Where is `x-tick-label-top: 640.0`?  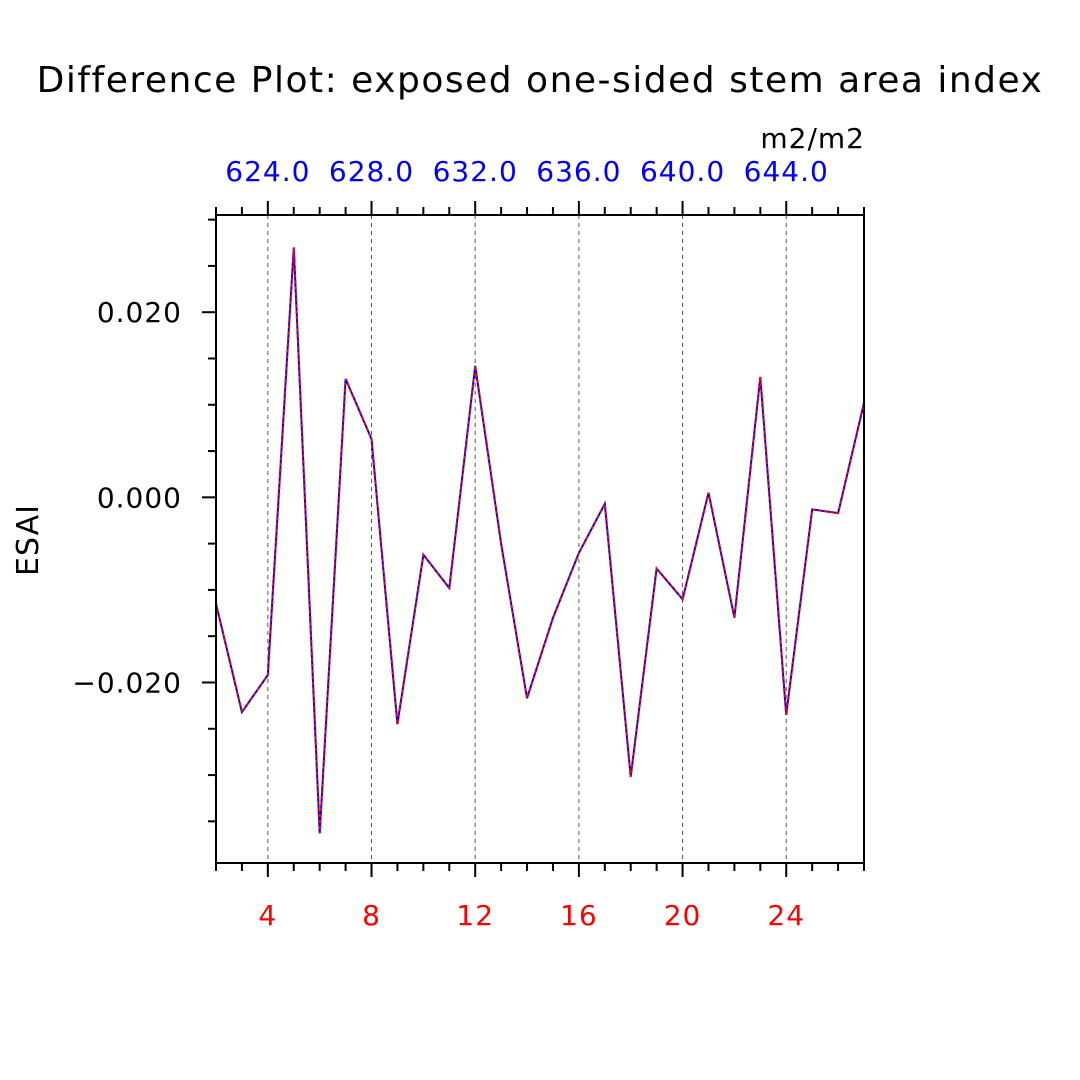 x-tick-label-top: 640.0 is located at coordinates (682, 171).